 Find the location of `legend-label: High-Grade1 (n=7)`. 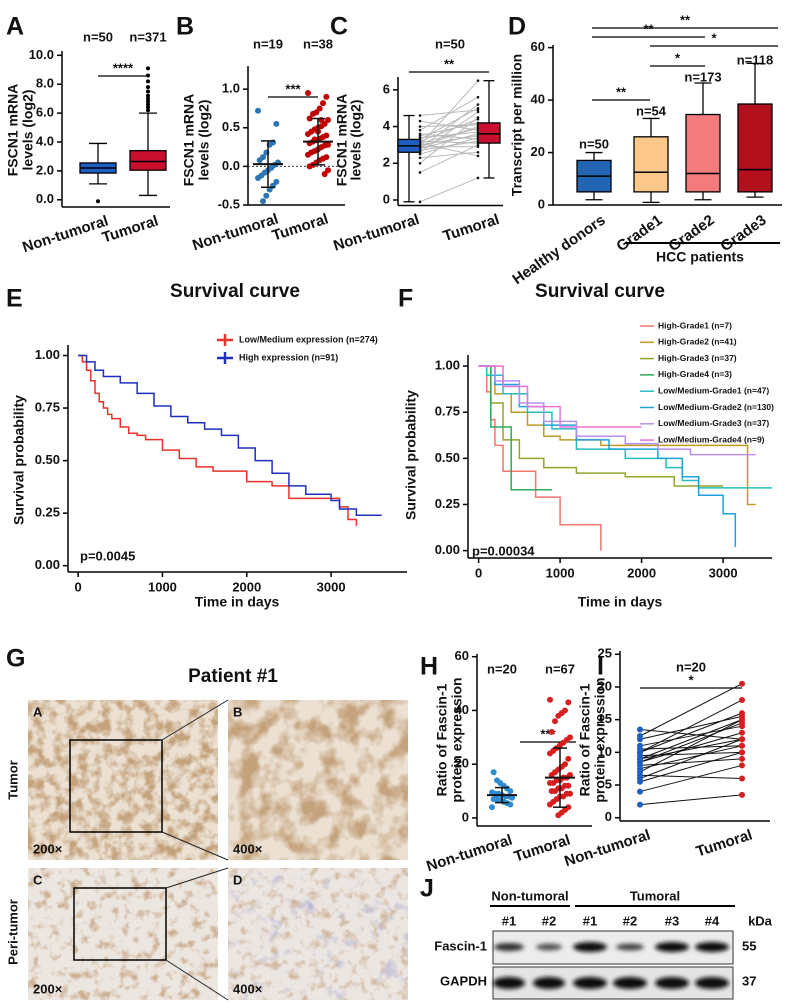

legend-label: High-Grade1 (n=7) is located at coordinates (695, 325).